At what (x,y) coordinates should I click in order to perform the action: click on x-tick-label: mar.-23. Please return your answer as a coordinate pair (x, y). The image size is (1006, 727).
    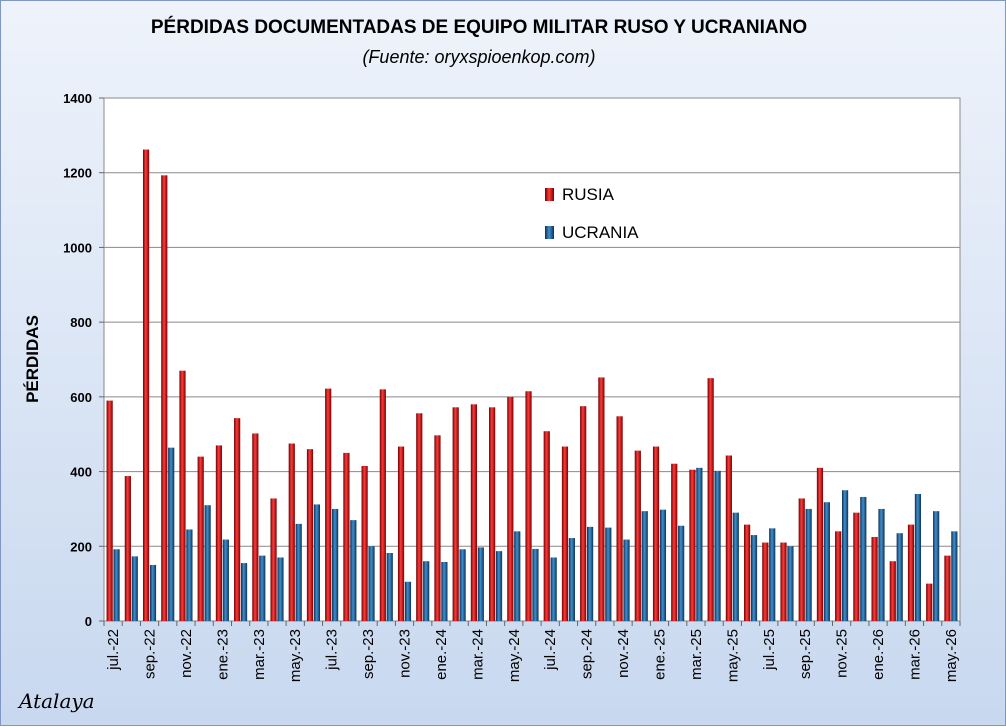
    Looking at the image, I should click on (259, 654).